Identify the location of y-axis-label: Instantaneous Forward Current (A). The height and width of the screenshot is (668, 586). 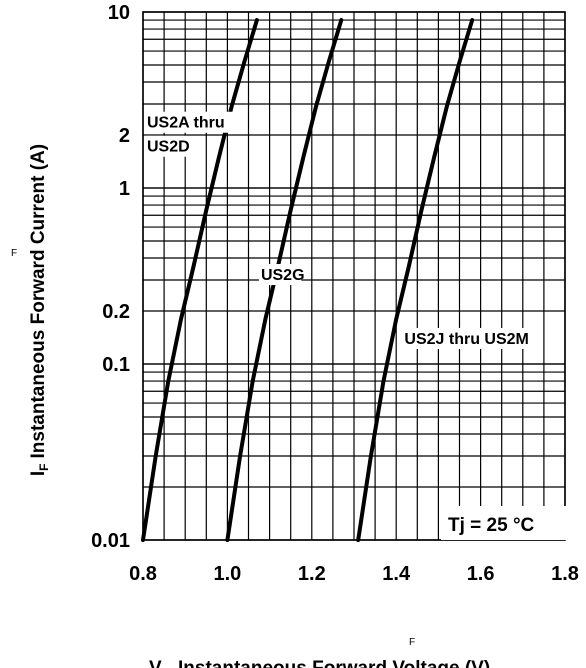
(38, 301).